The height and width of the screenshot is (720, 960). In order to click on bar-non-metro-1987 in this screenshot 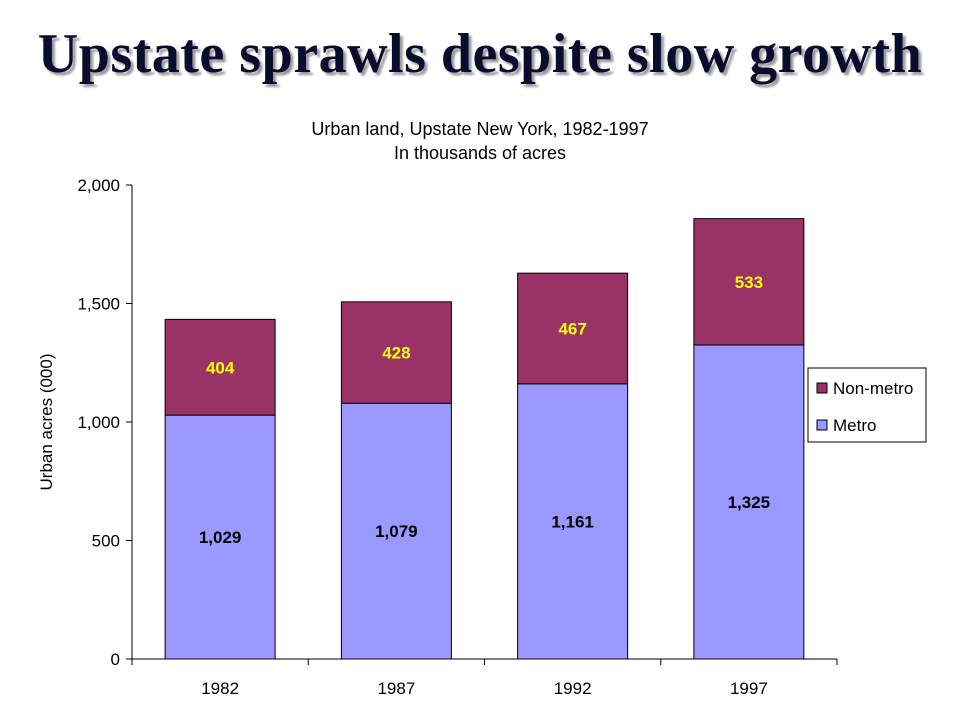, I will do `click(396, 352)`.